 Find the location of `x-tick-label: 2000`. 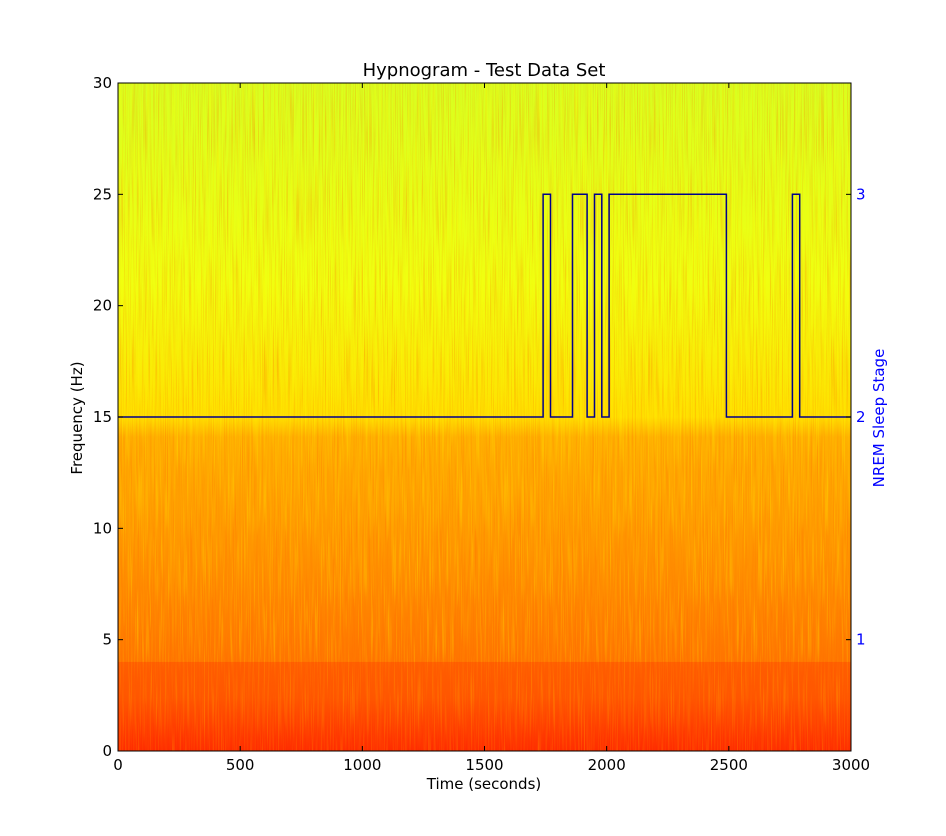

x-tick-label: 2000 is located at coordinates (607, 765).